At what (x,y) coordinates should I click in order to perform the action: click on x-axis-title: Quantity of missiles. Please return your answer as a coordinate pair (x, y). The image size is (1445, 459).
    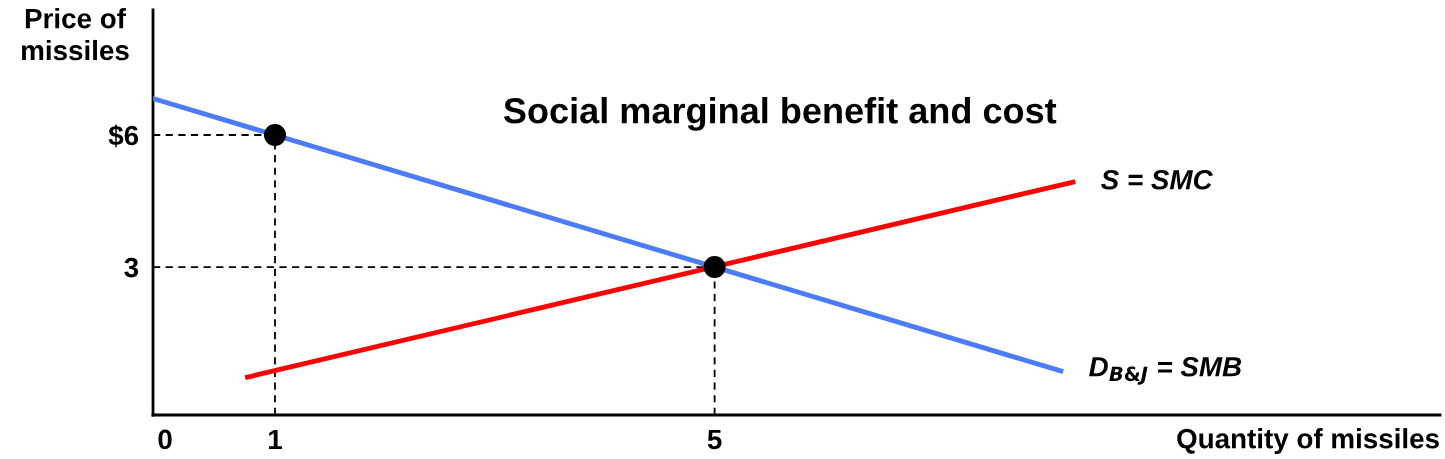
    Looking at the image, I should click on (1308, 441).